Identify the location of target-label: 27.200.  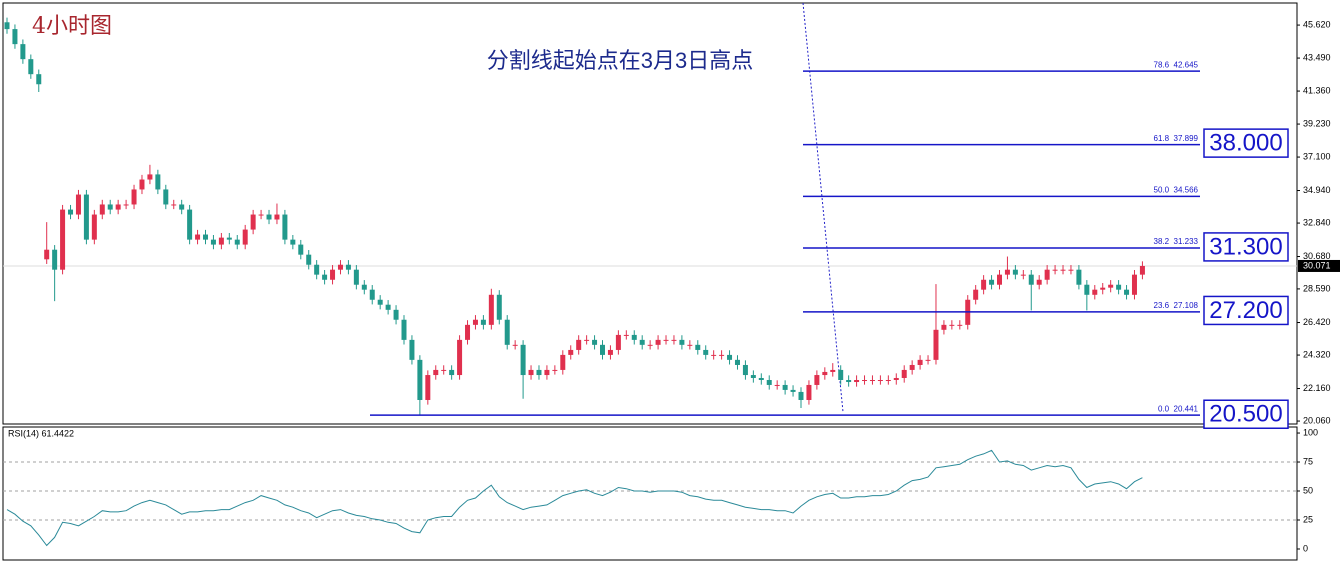
(1245, 310).